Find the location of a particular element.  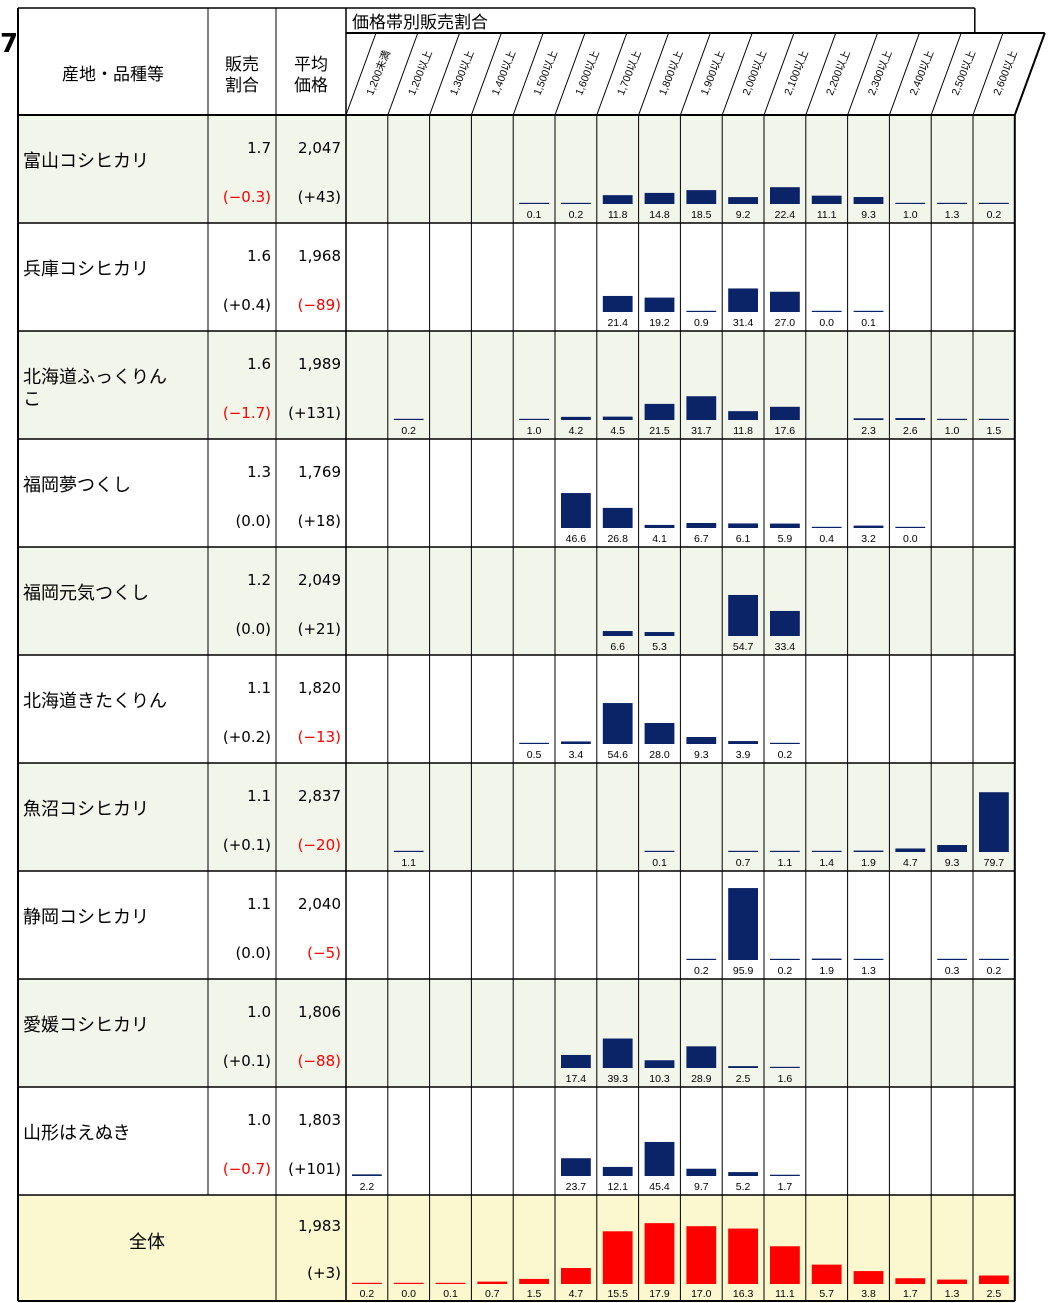

bar-value-label: 1.0 is located at coordinates (910, 215).